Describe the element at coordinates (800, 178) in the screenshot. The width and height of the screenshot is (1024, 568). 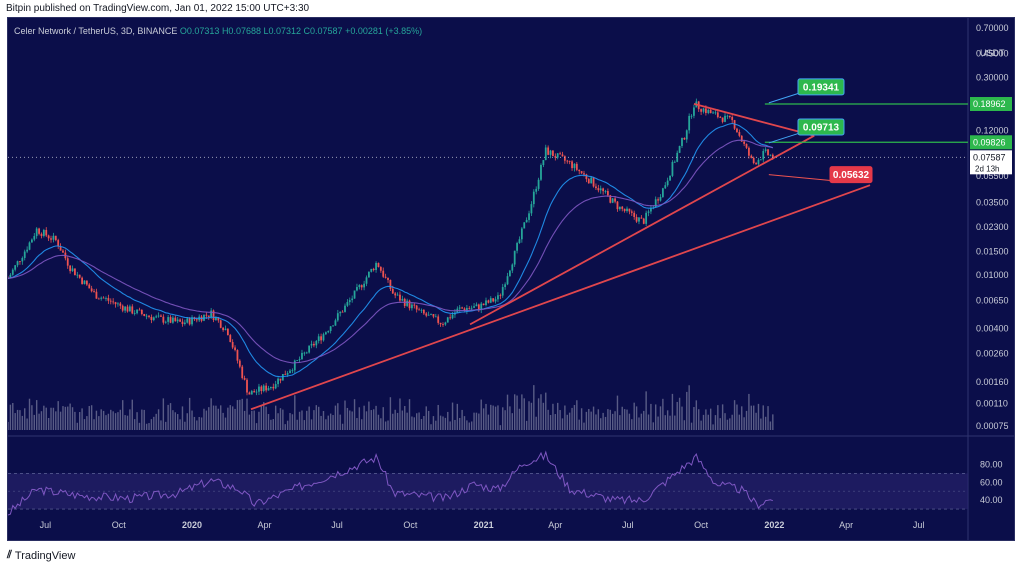
I see `callout-connector` at that location.